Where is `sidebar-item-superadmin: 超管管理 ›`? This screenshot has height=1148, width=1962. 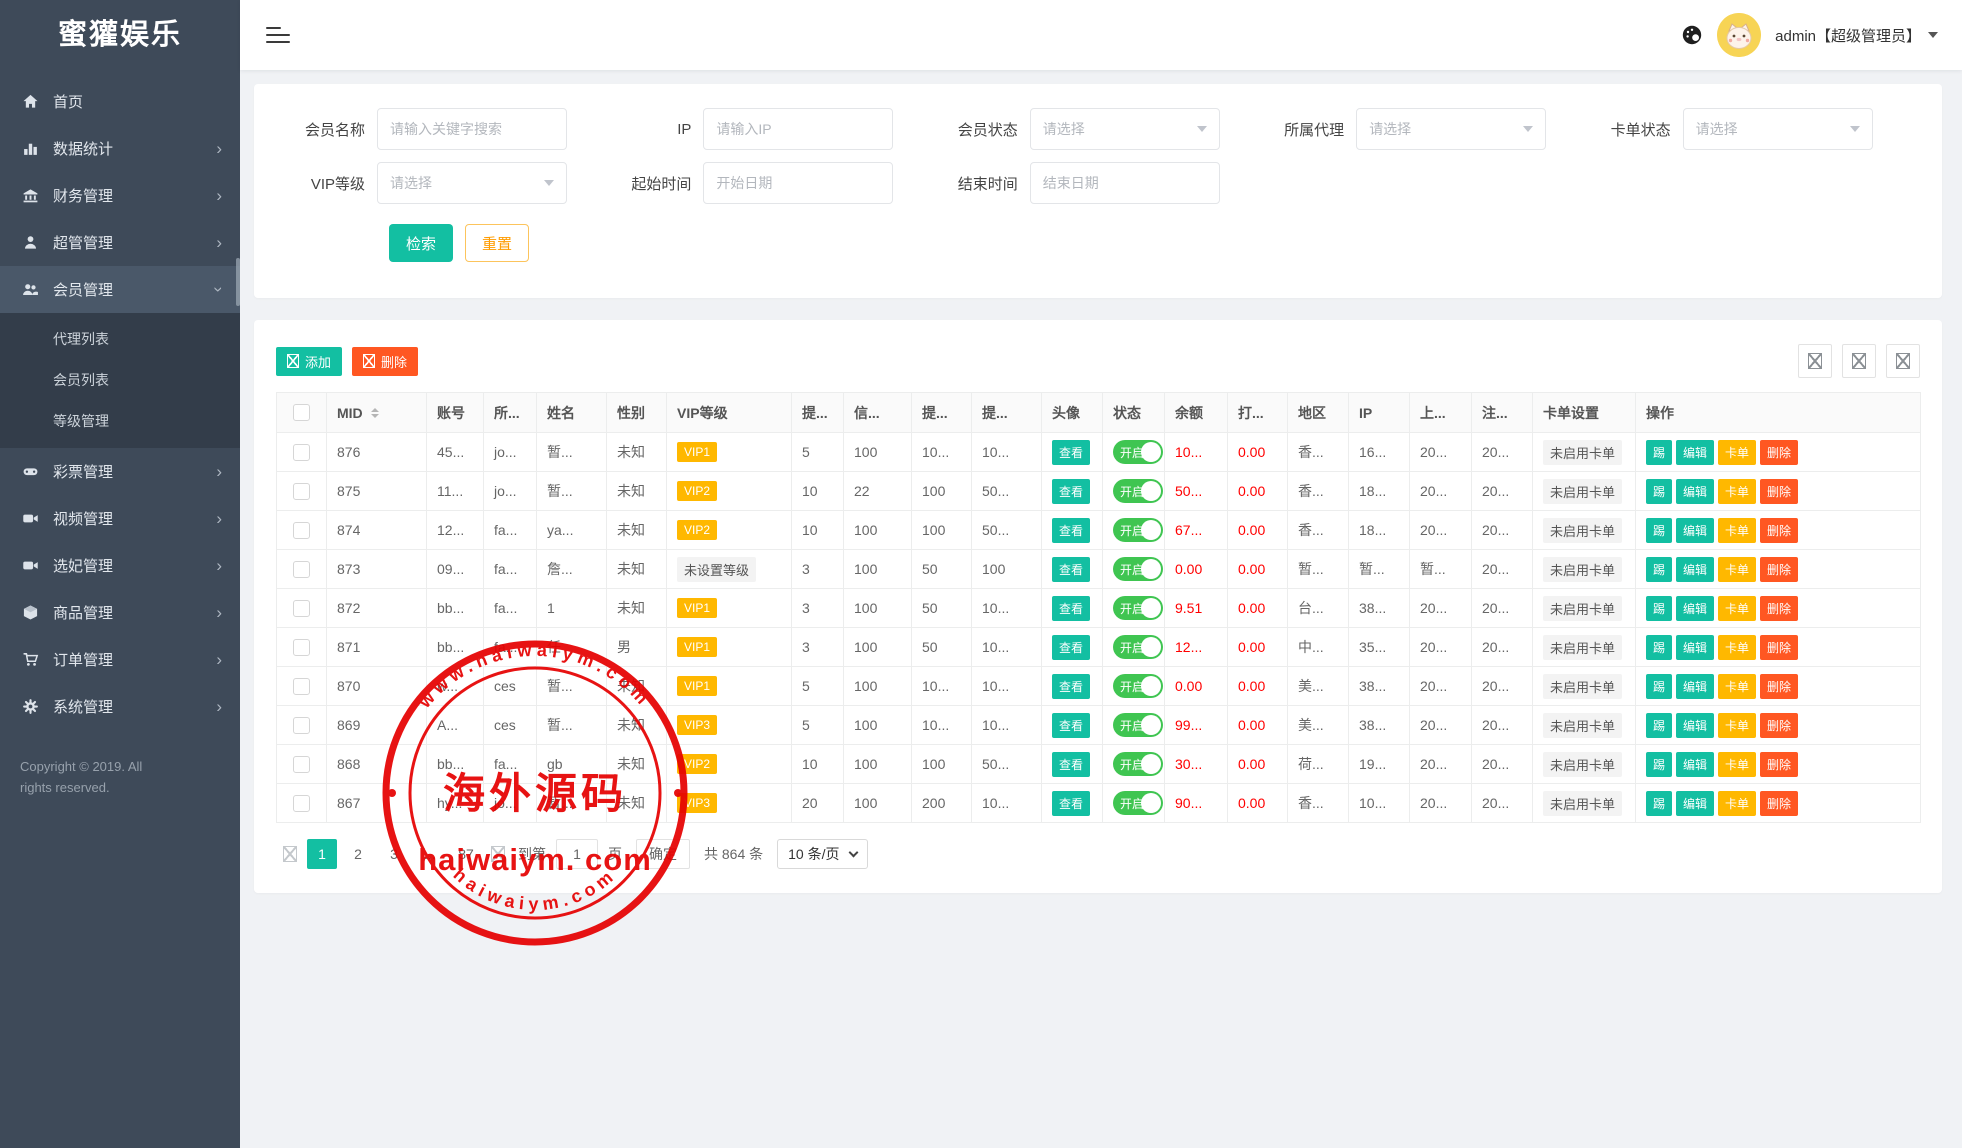 sidebar-item-superadmin: 超管管理 › is located at coordinates (120, 242).